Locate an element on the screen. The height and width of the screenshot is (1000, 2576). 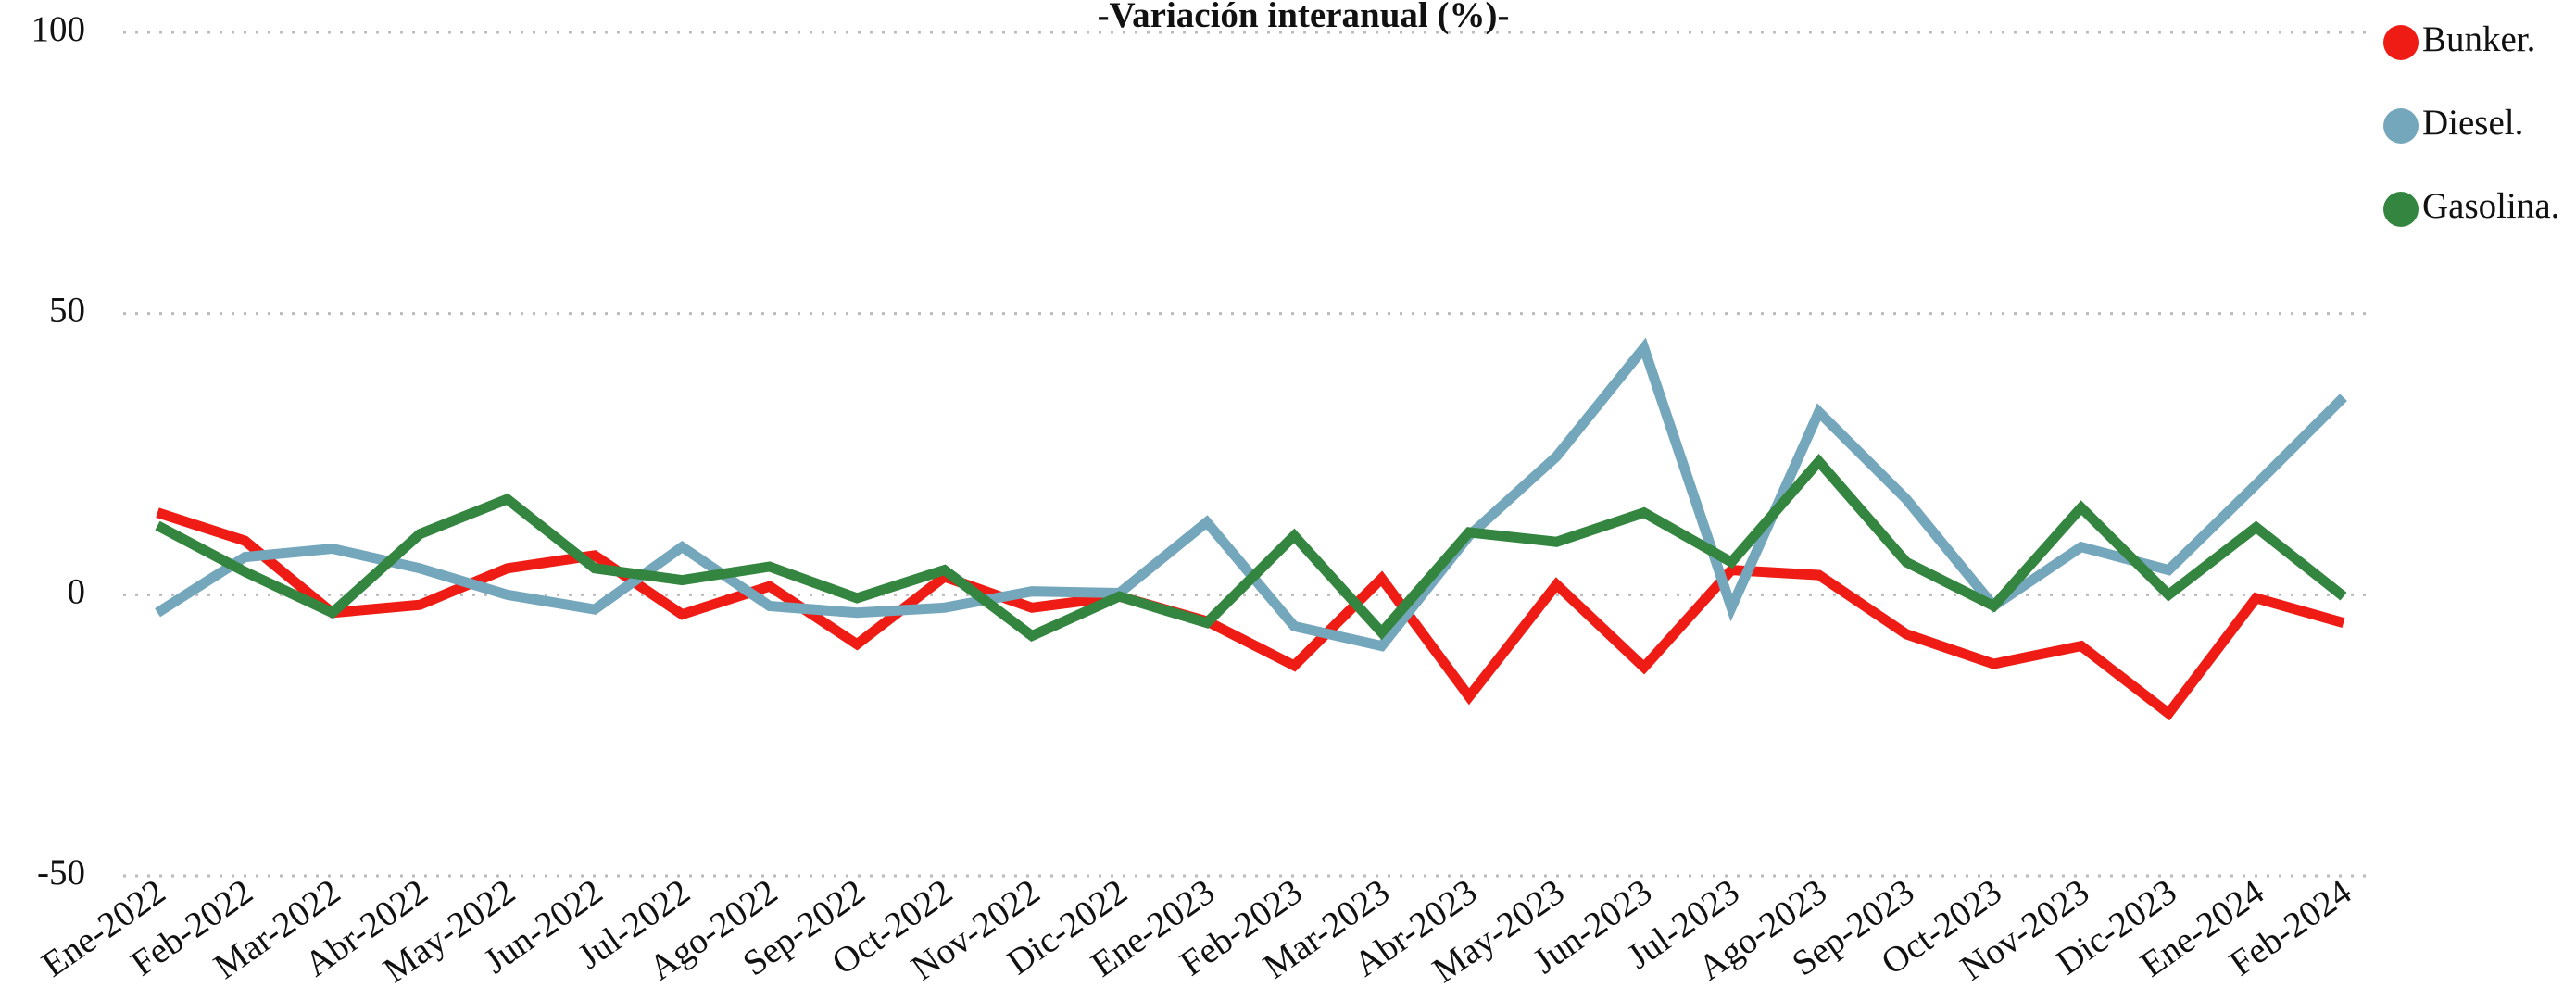
legend-label: Bunker. is located at coordinates (2478, 39).